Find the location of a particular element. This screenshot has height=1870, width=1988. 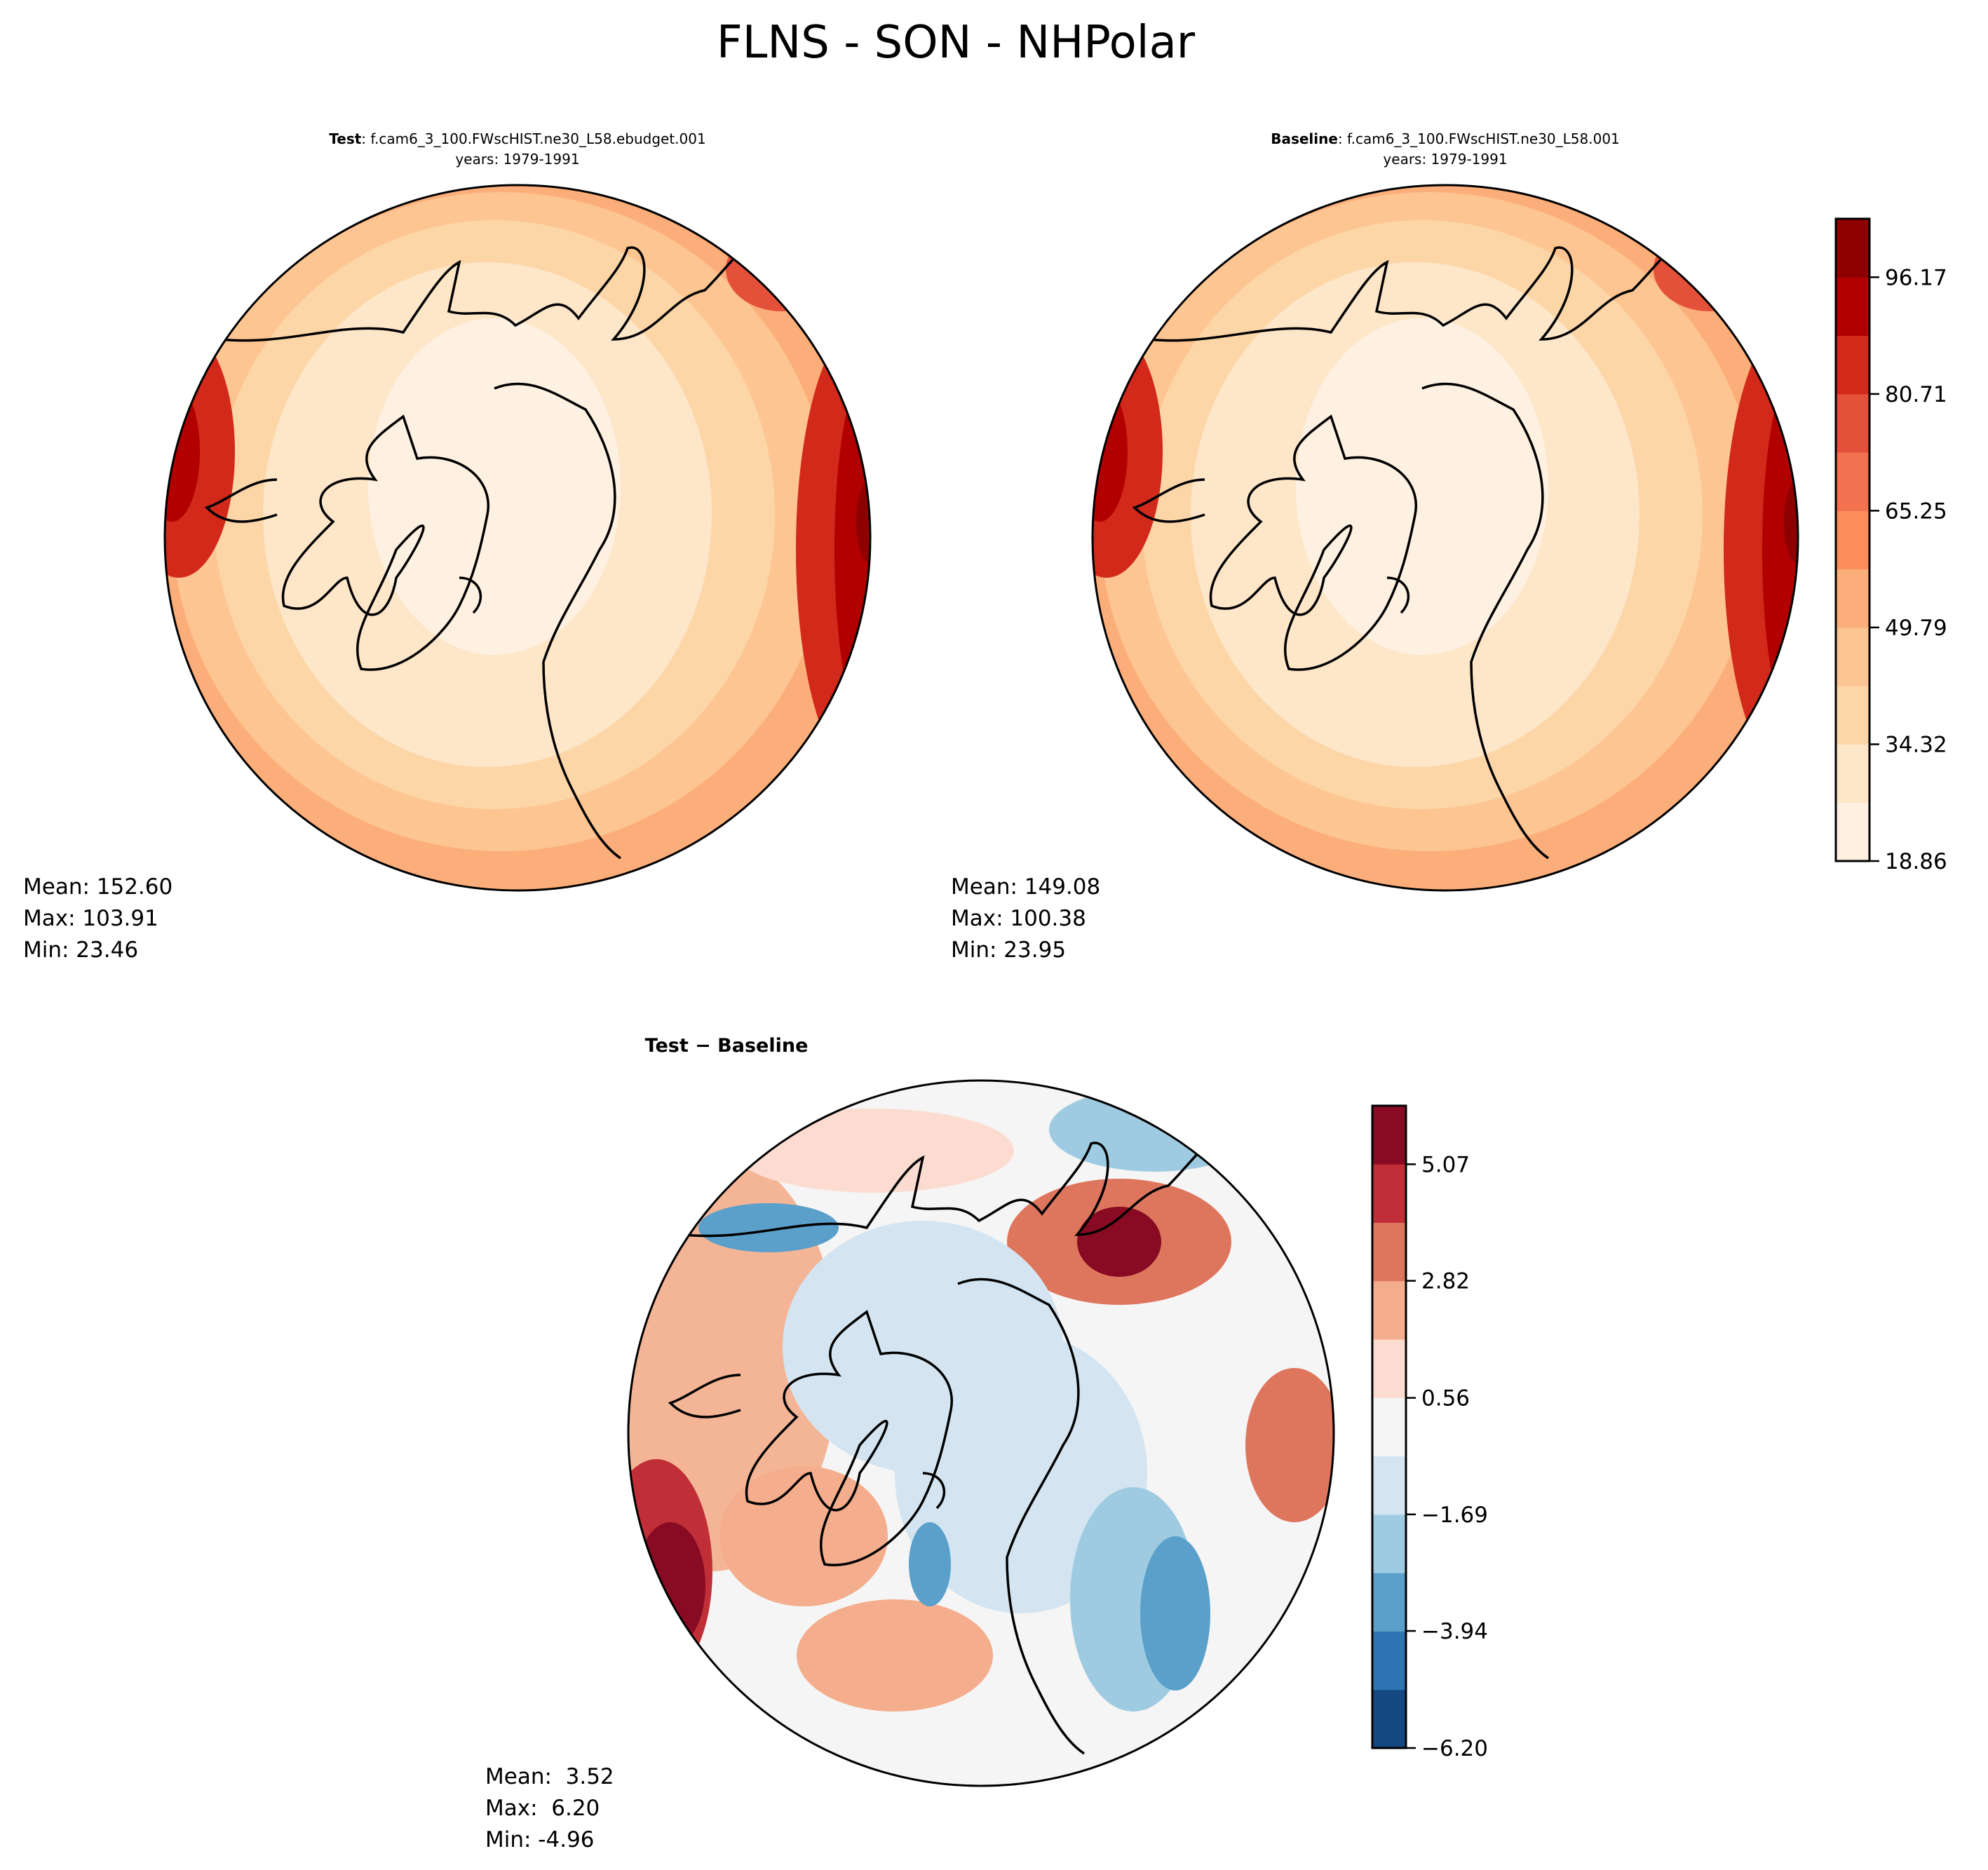

test-map is located at coordinates (517, 538).